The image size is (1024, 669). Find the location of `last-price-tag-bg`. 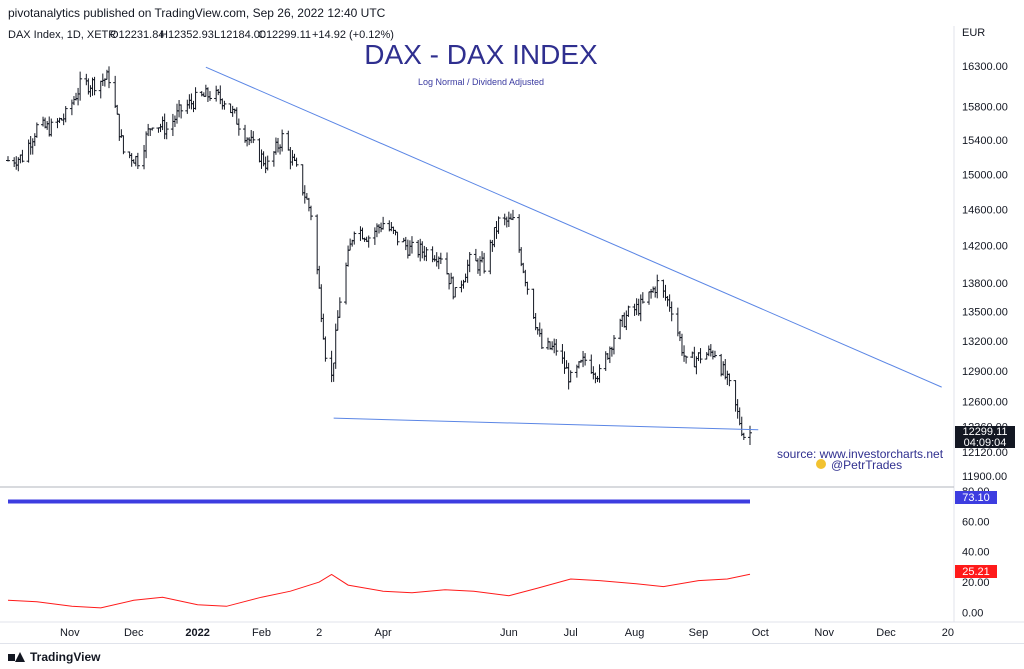

last-price-tag-bg is located at coordinates (985, 437).